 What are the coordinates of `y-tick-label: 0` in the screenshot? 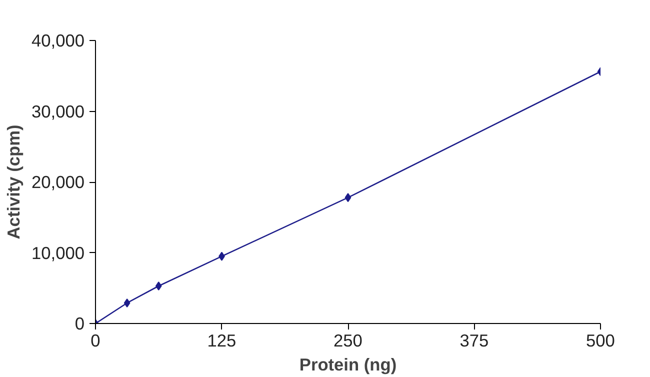 It's located at (79, 324).